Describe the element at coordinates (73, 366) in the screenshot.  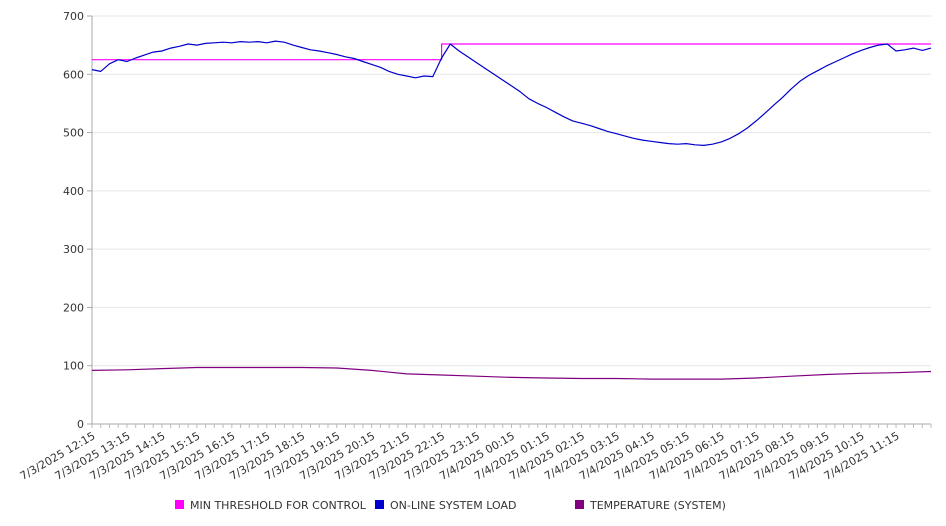
I see `y-tick-label: 100` at that location.